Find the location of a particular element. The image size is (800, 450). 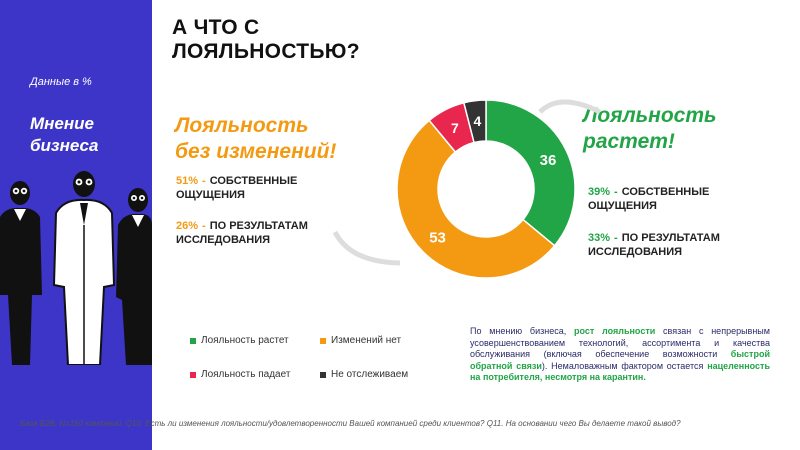

stat-right-own: 39% - СОБСТВЕННЫЕ ОЩУЩЕНИЯ is located at coordinates (649, 199).